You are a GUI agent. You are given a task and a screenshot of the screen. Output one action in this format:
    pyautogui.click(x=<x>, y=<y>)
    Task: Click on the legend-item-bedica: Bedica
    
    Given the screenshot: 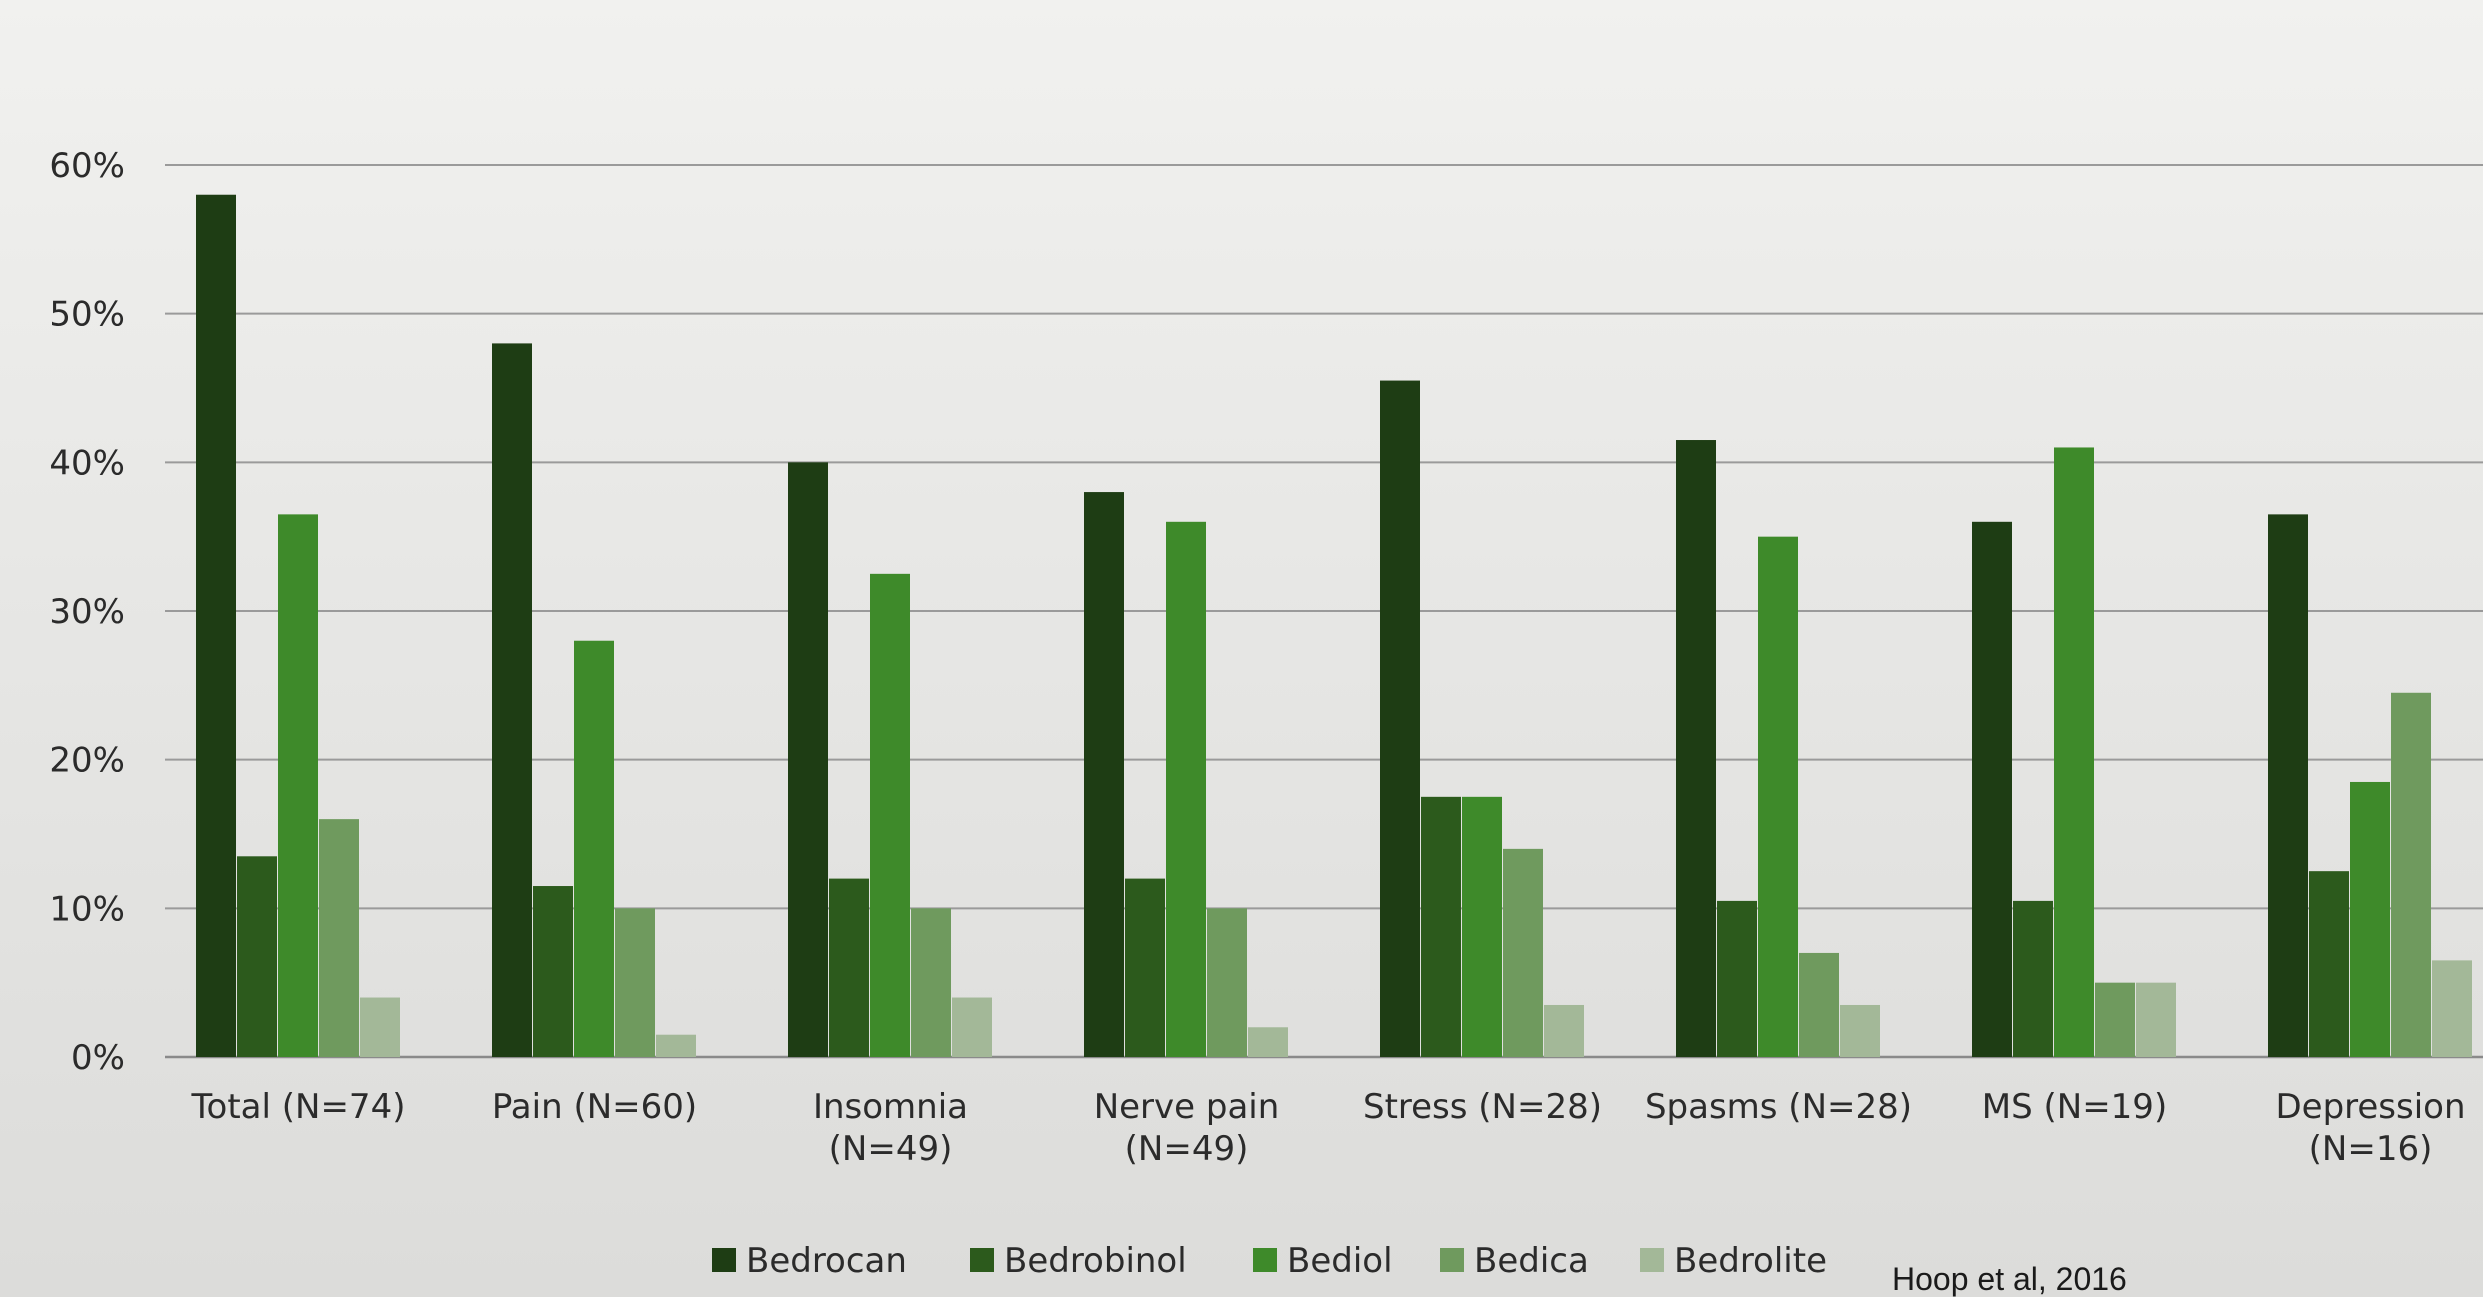 What is the action you would take?
    pyautogui.click(x=1514, y=1261)
    